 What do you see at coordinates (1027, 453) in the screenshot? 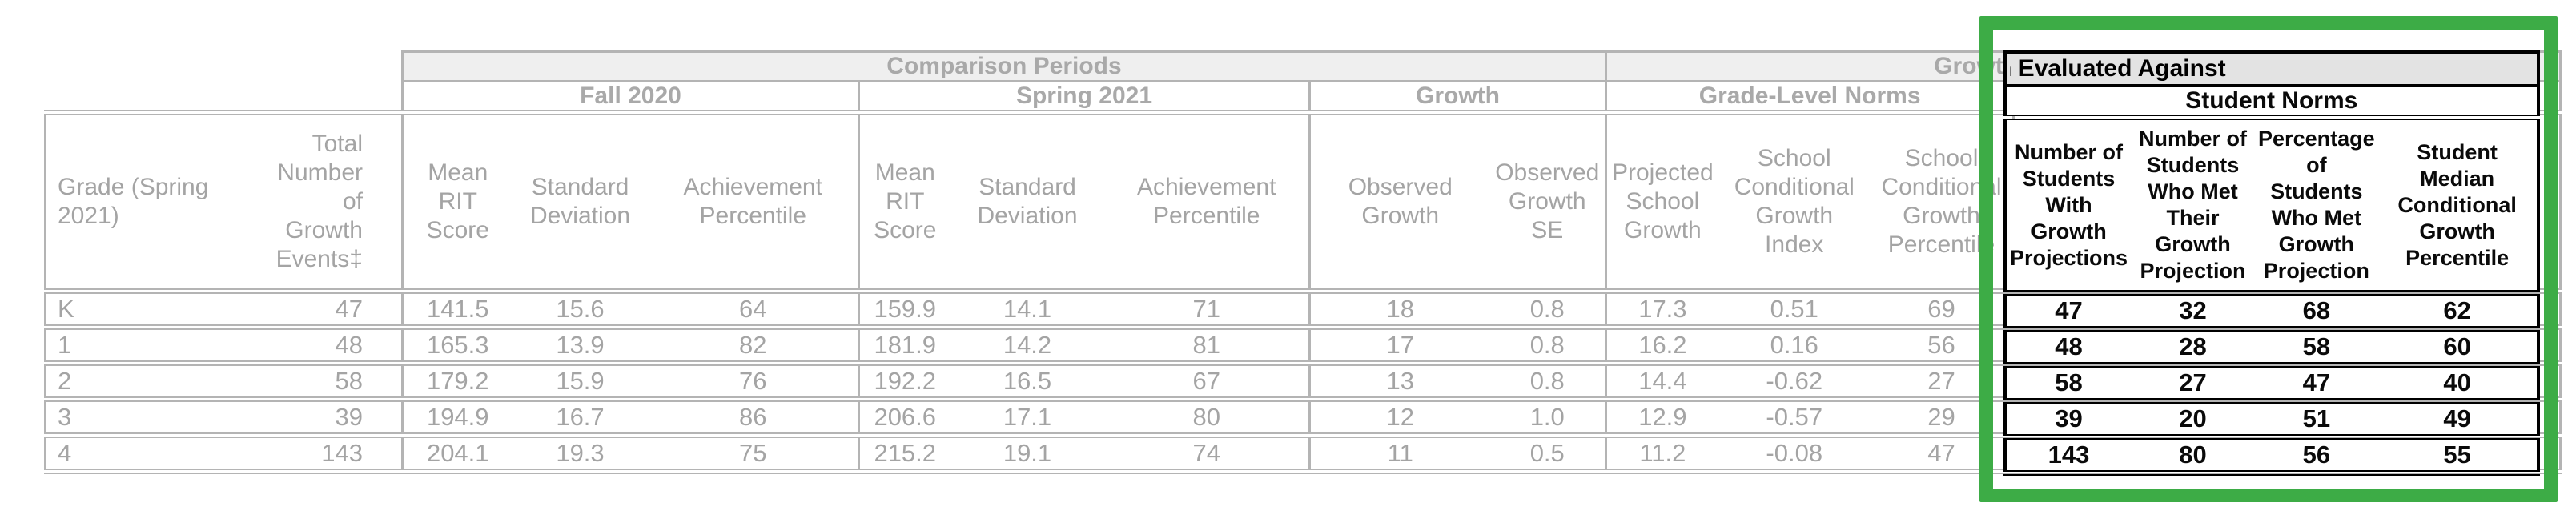
I see `cell: 19.1` at bounding box center [1027, 453].